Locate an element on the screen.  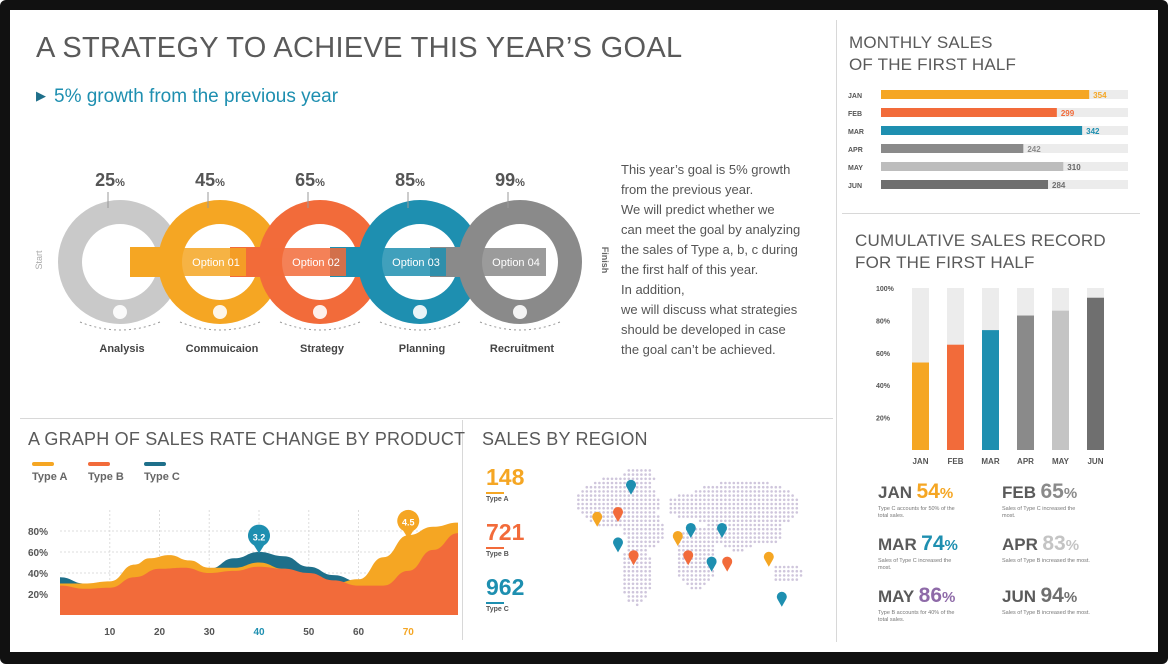
stage-label: Recruitment is located at coordinates (522, 349).